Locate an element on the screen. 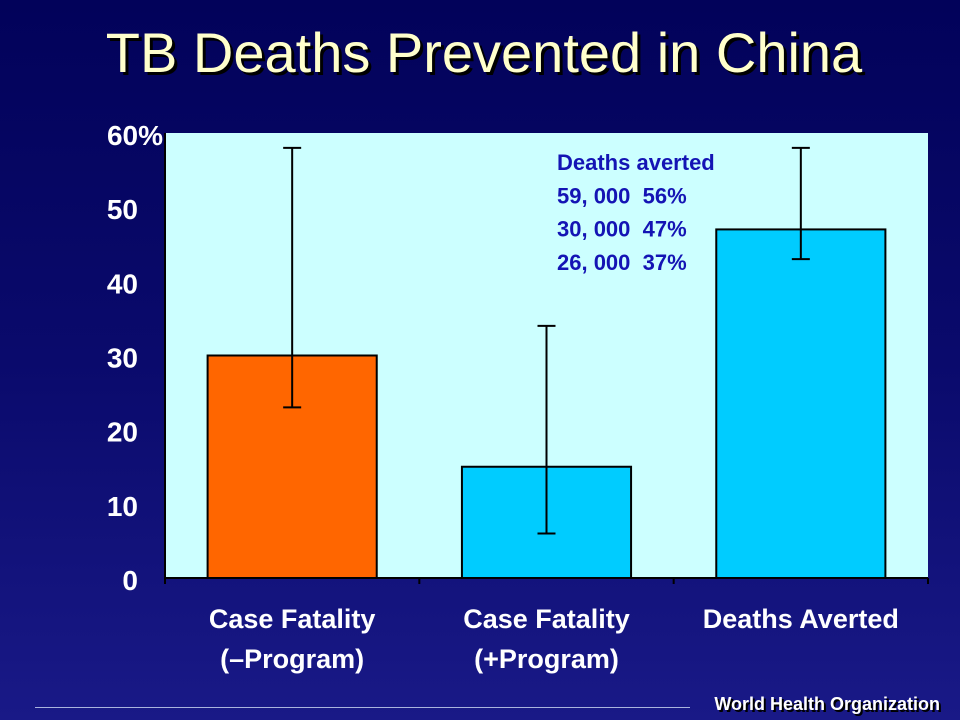  y-tick-label-1: 10 is located at coordinates (122, 506).